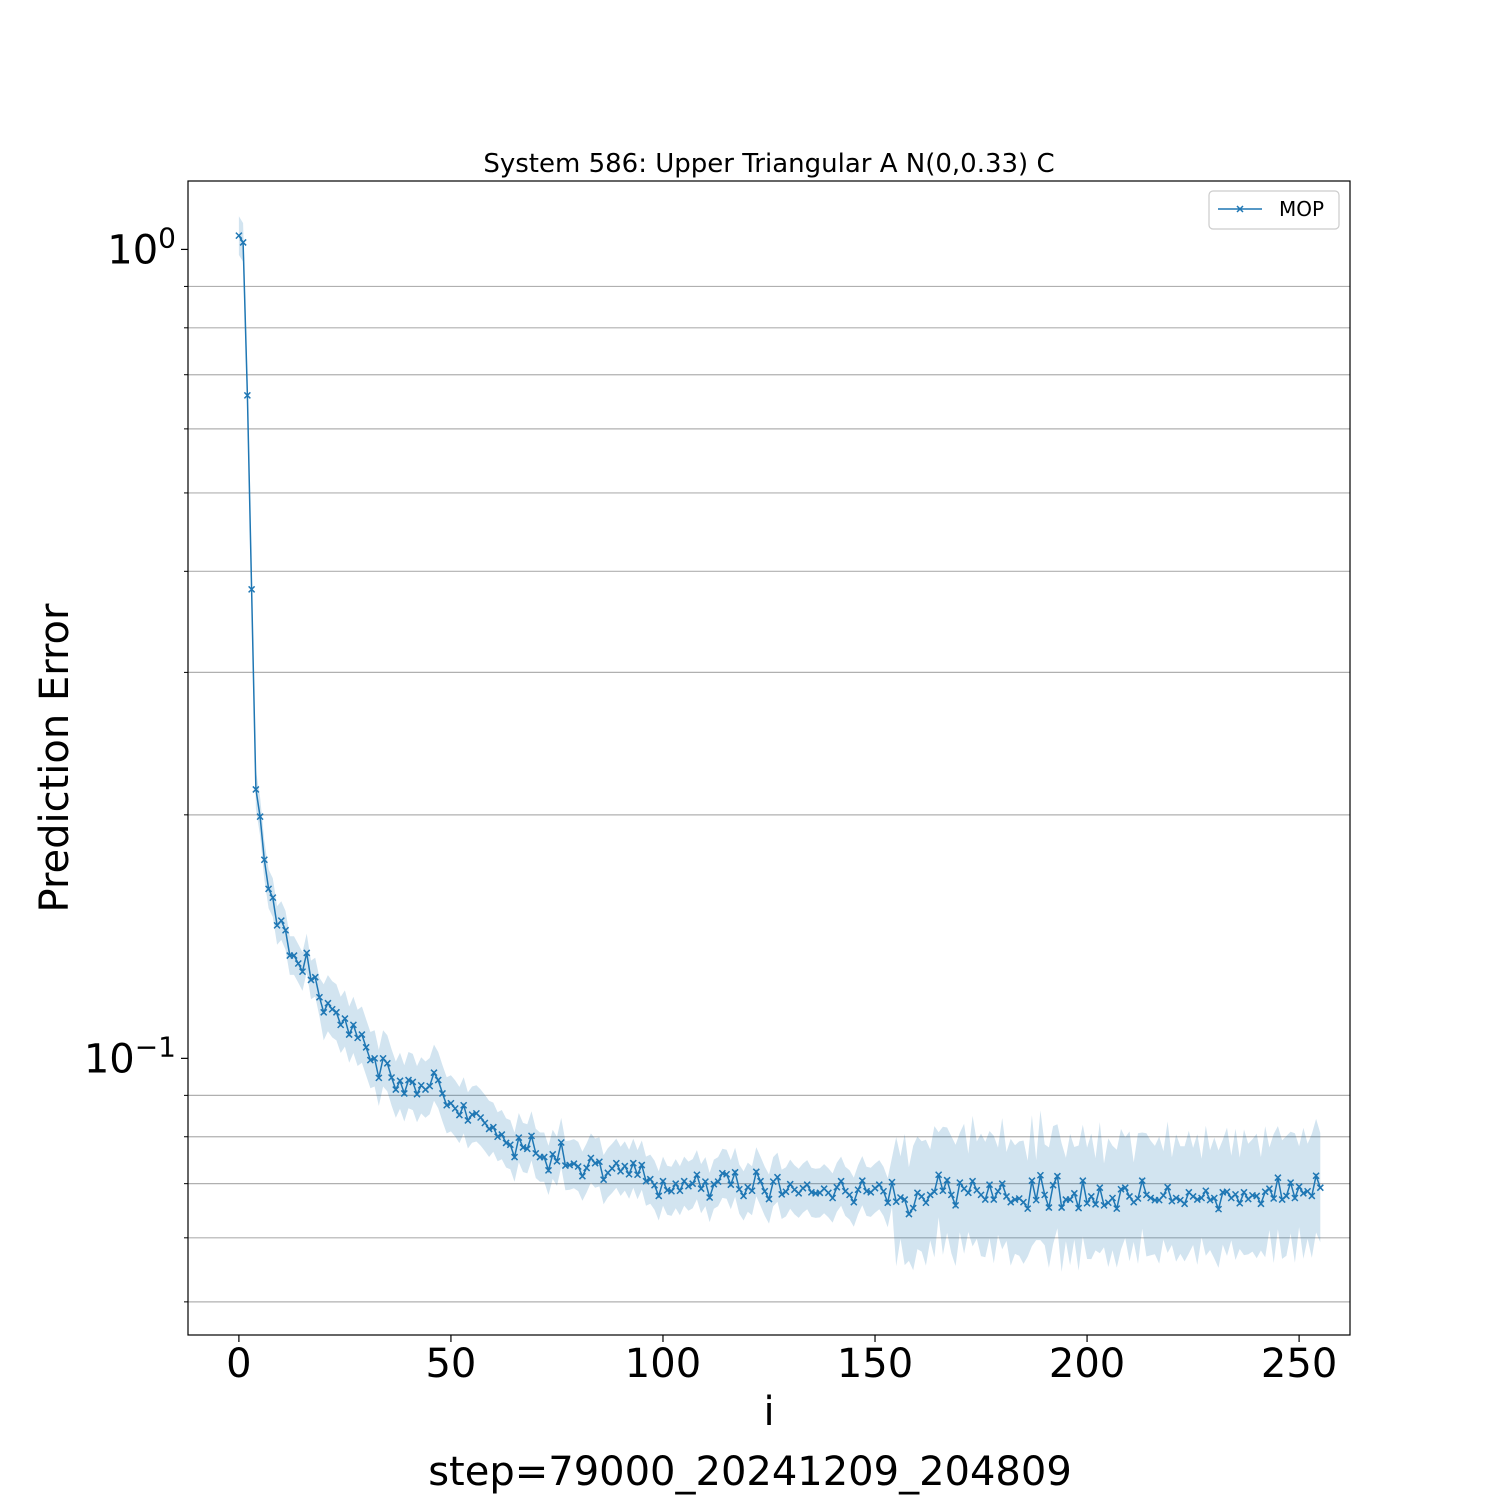 This screenshot has height=1500, width=1500. Describe the element at coordinates (450, 1364) in the screenshot. I see `x-tick-label: 50` at that location.